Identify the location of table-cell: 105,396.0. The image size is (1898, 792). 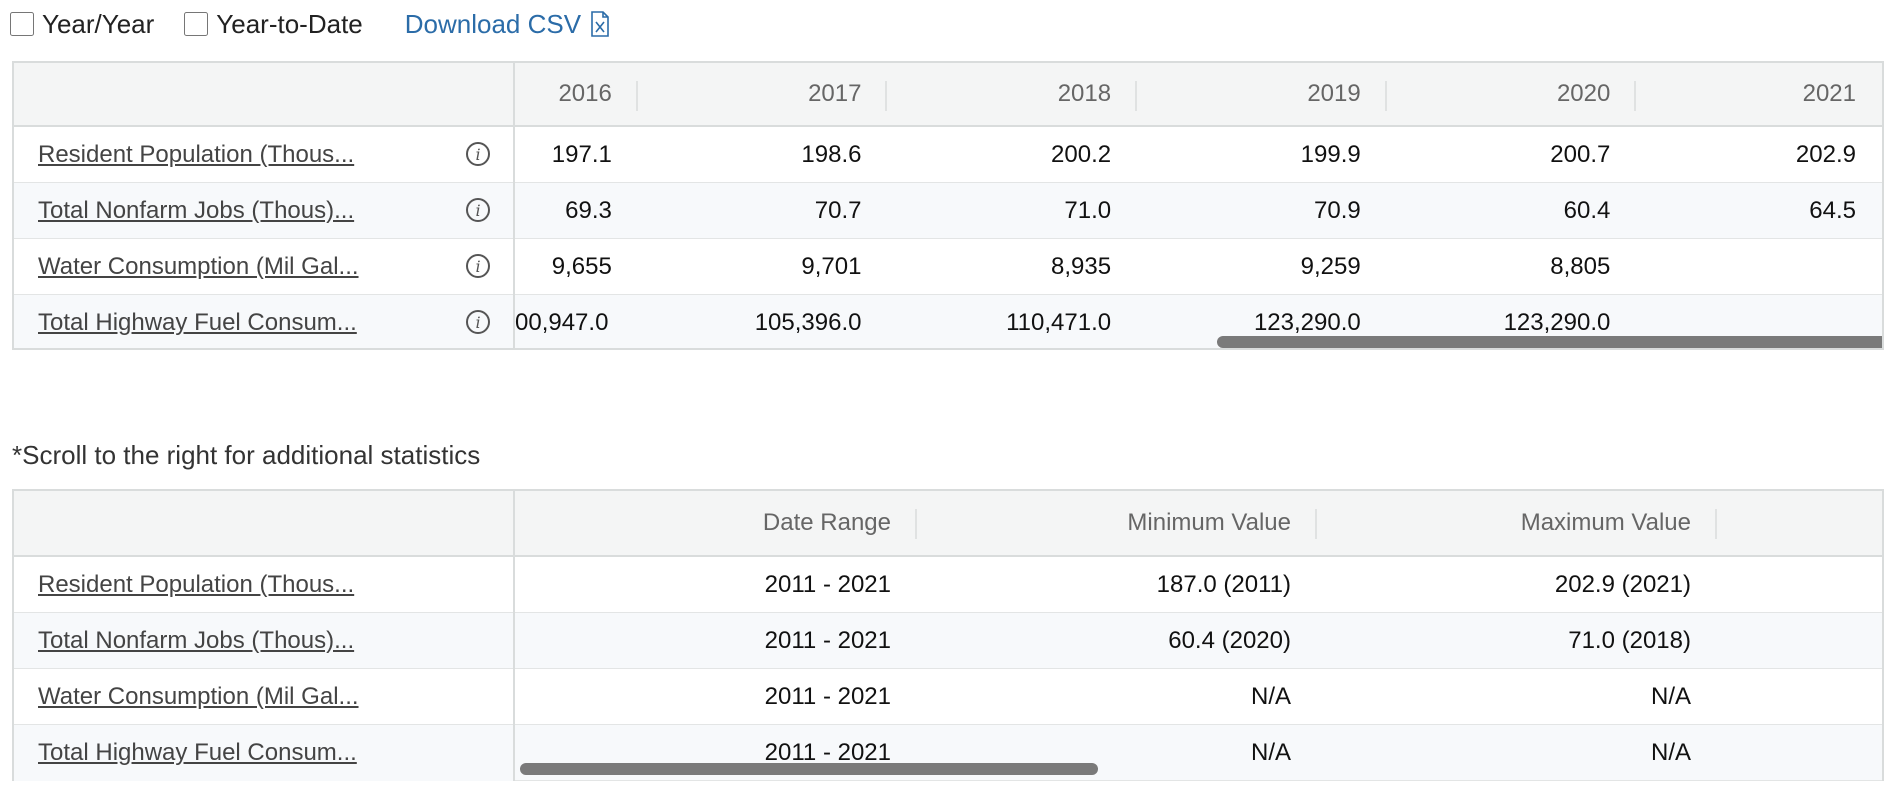
(808, 322).